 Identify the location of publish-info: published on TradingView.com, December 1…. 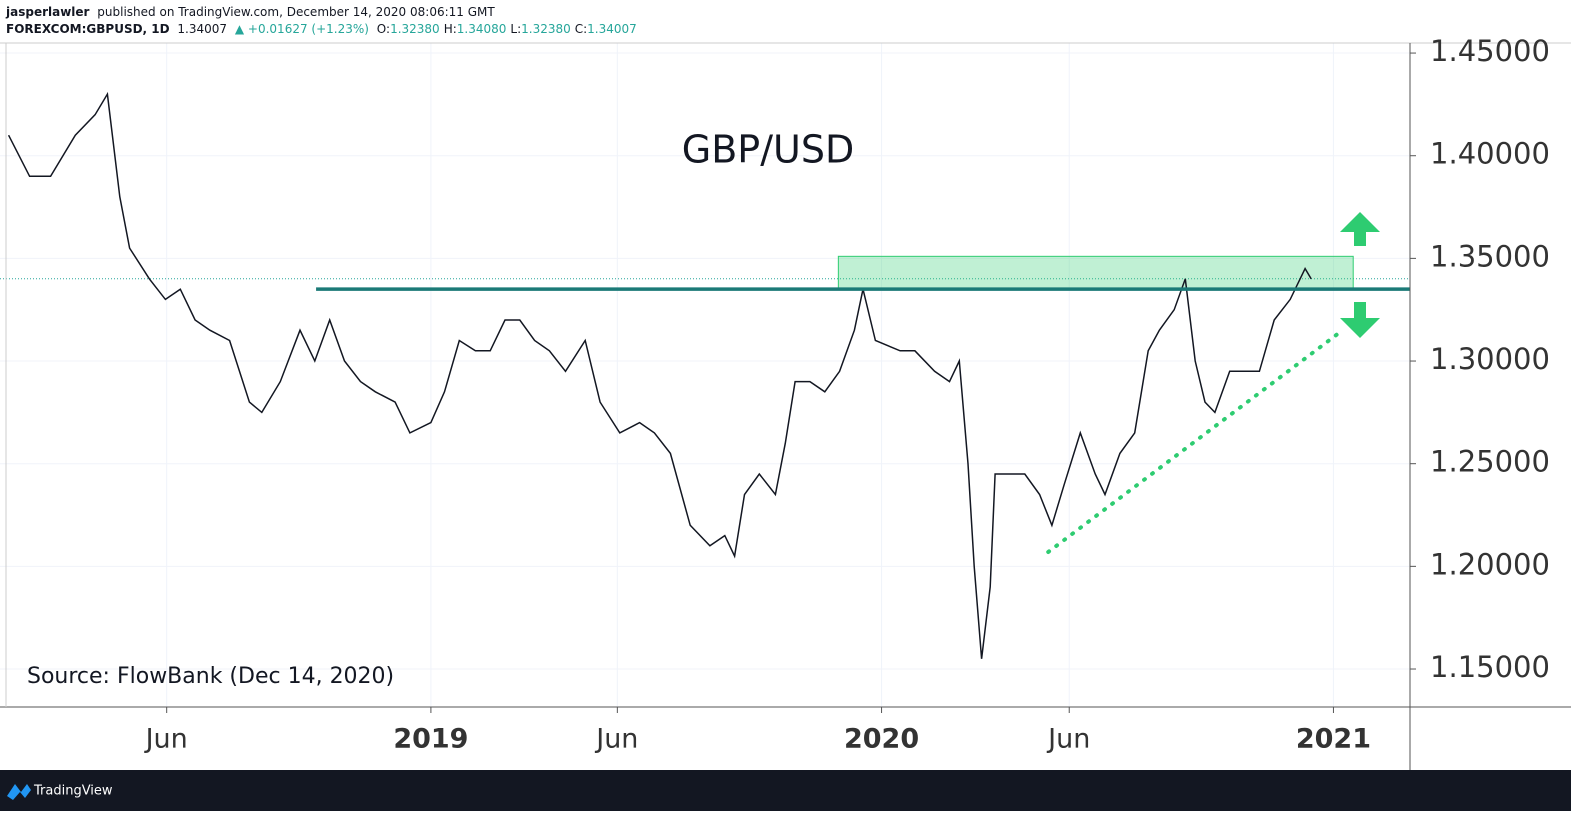
(296, 12).